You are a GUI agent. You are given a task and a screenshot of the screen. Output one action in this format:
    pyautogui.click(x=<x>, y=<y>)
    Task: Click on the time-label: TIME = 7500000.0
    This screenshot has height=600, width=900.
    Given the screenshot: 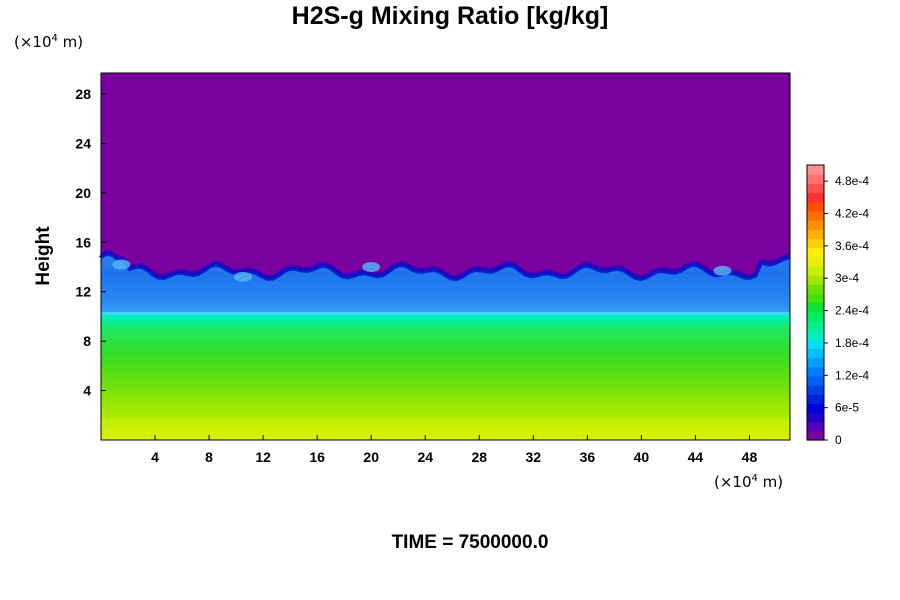 What is the action you would take?
    pyautogui.click(x=470, y=542)
    